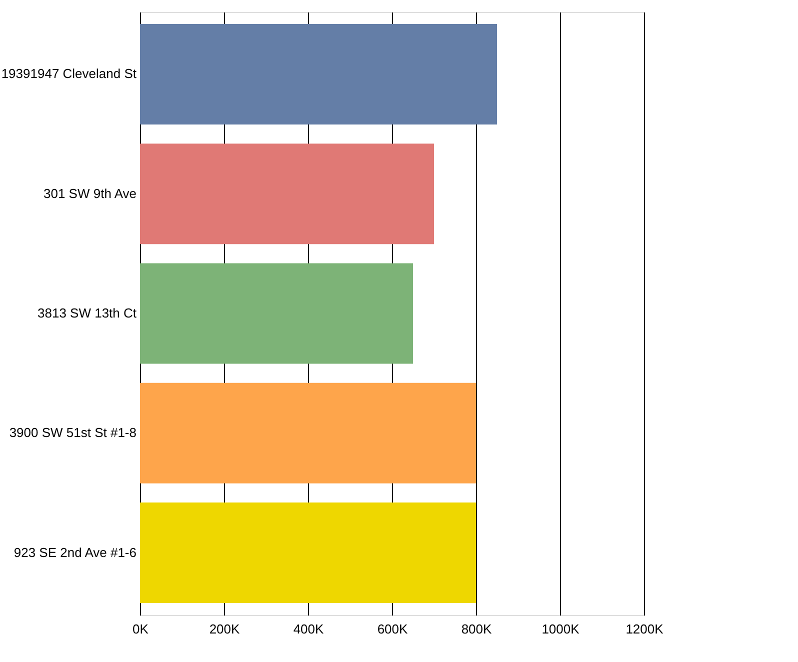  I want to click on x-tick-label: 800K, so click(476, 629).